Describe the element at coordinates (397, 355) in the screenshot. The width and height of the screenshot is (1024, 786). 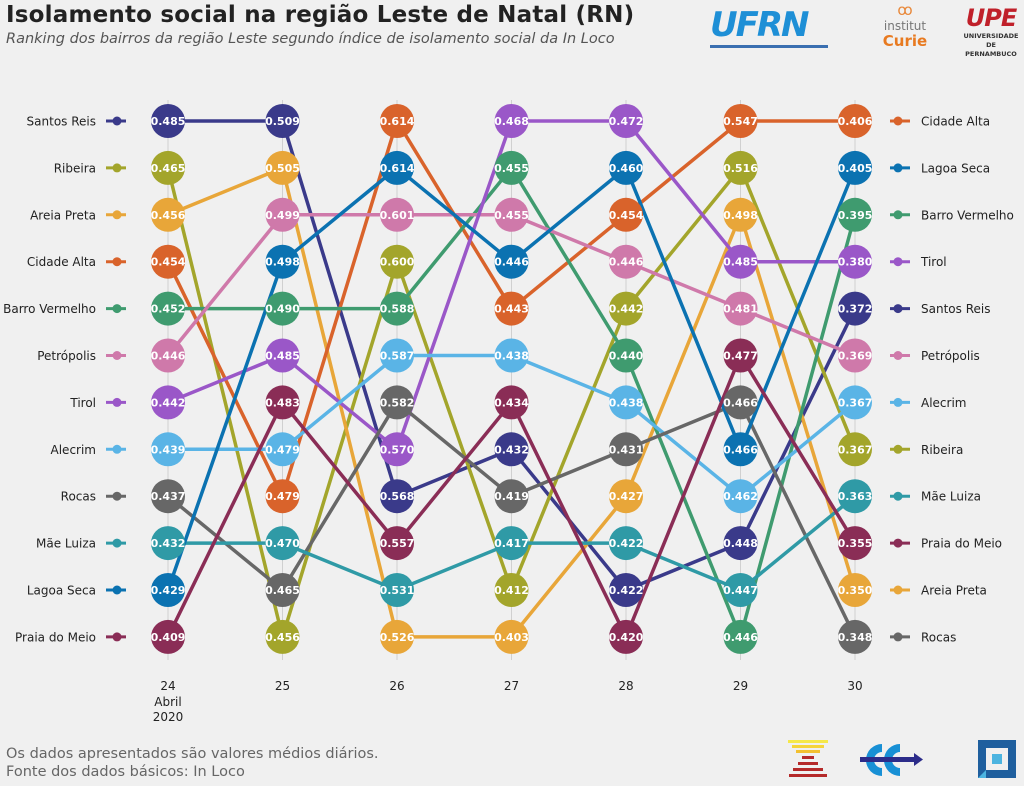
I see `data-point: 0.587` at that location.